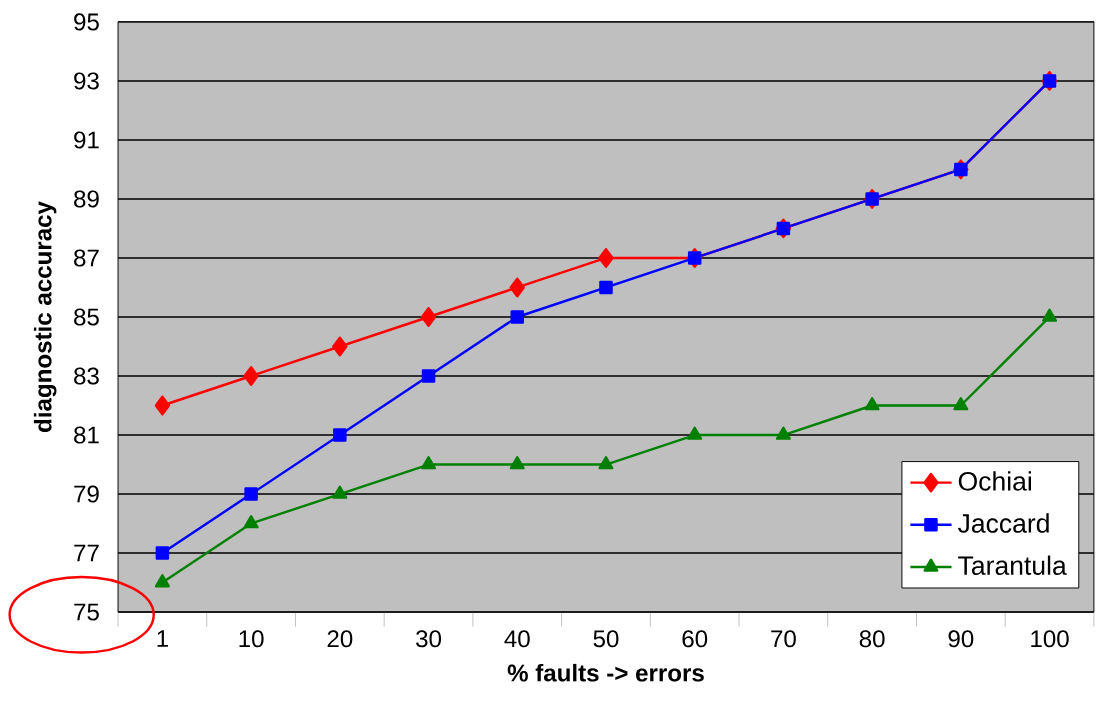  I want to click on x-tick-label: 20, so click(340, 639).